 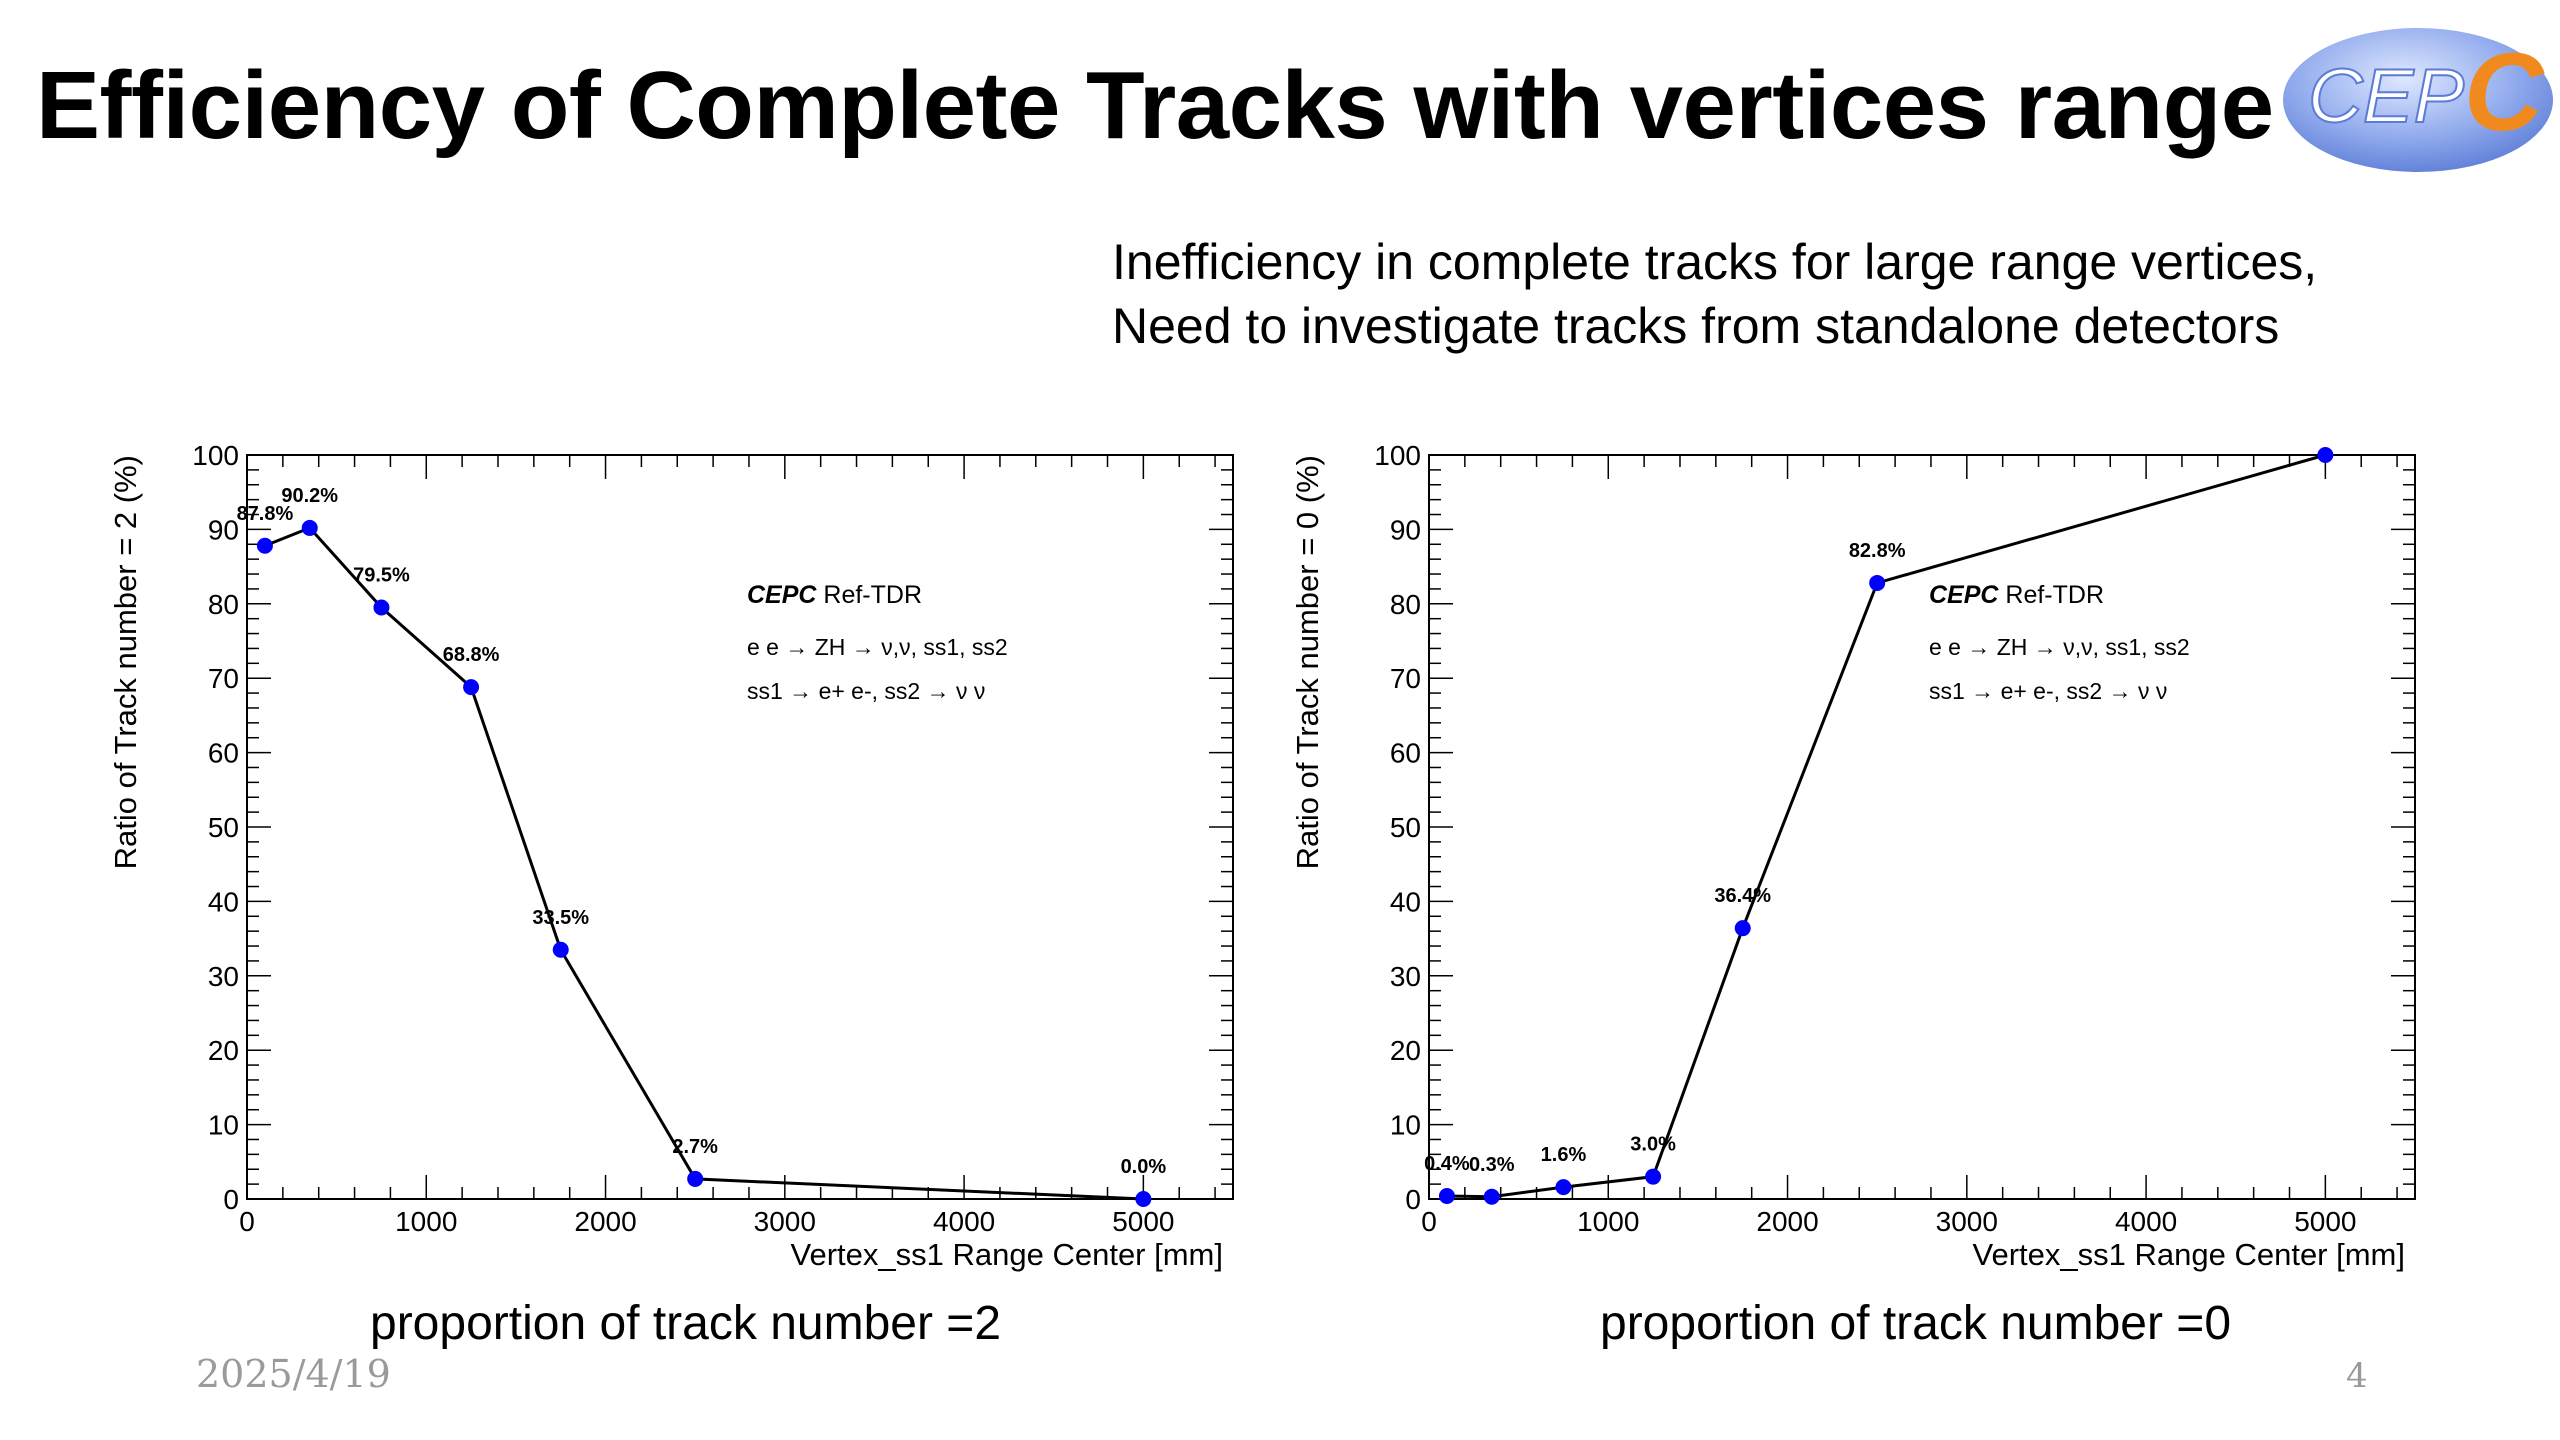 I want to click on data-label: 3.0%, so click(x=1653, y=1145).